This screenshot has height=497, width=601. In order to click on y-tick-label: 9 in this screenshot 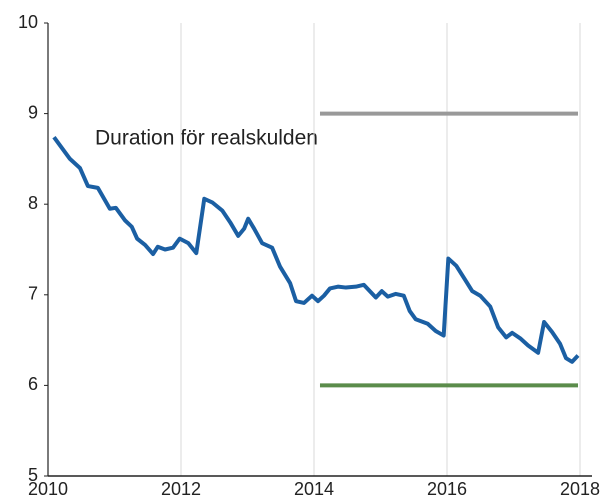, I will do `click(33, 112)`.